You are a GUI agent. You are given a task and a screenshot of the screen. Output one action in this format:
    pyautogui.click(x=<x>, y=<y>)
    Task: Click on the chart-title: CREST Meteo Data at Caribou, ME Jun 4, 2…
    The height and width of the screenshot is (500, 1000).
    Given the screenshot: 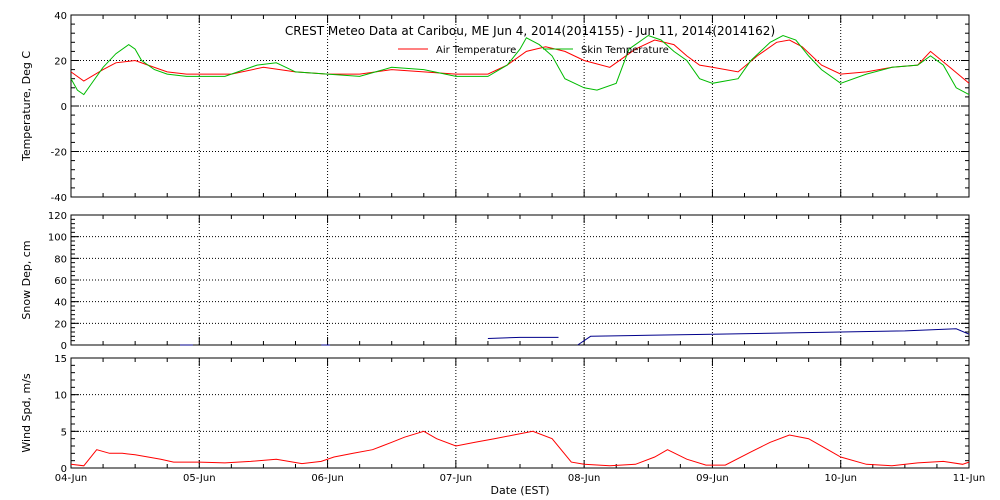 What is the action you would take?
    pyautogui.click(x=530, y=31)
    